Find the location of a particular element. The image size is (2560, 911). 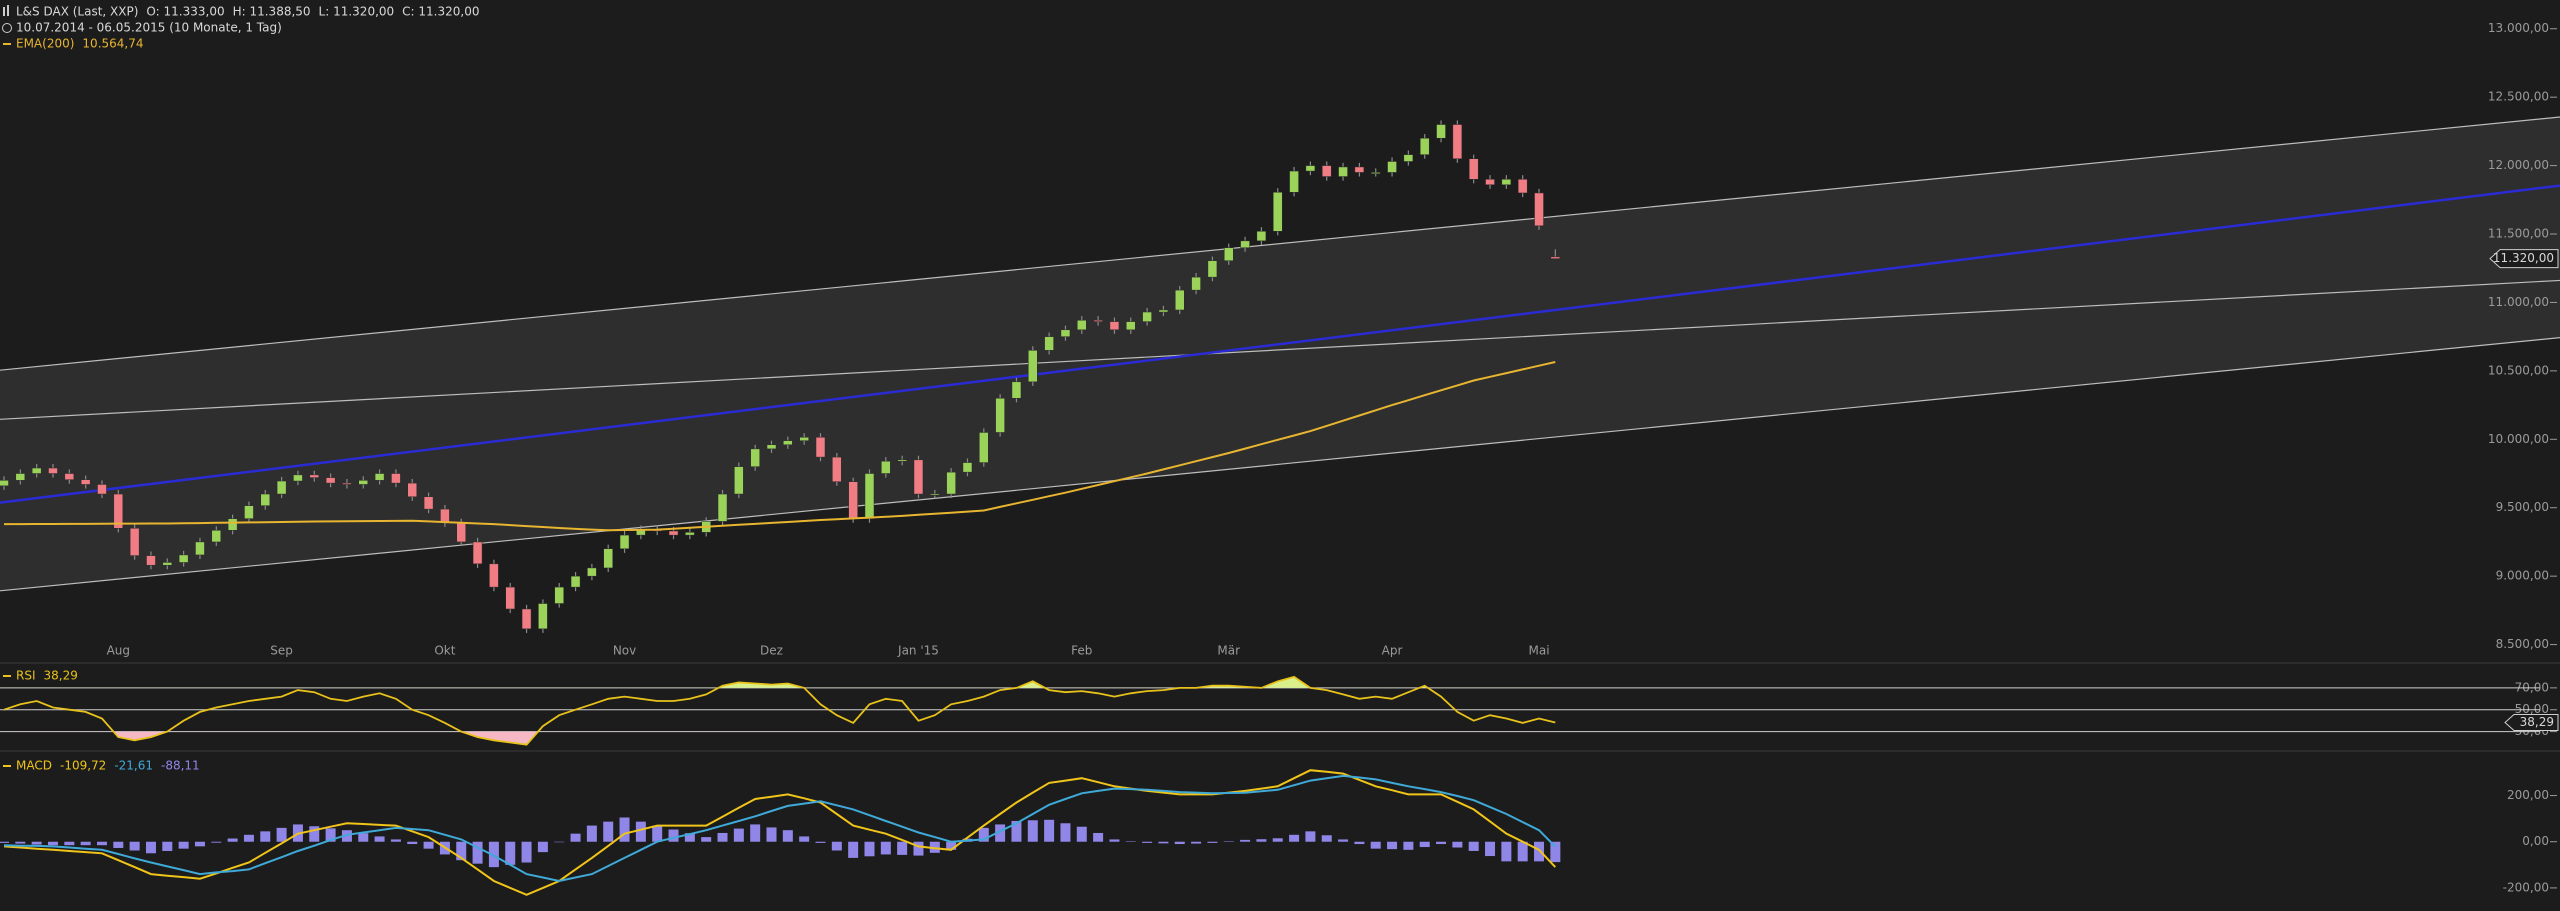

y-tick-label: 9.000,00 is located at coordinates (2522, 576).